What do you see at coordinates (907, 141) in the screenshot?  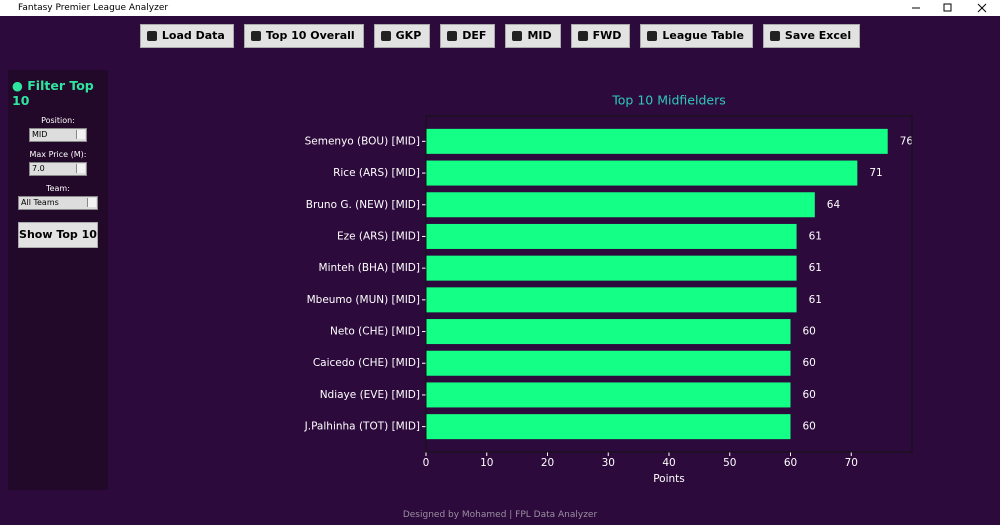 I see `value-label: 76` at bounding box center [907, 141].